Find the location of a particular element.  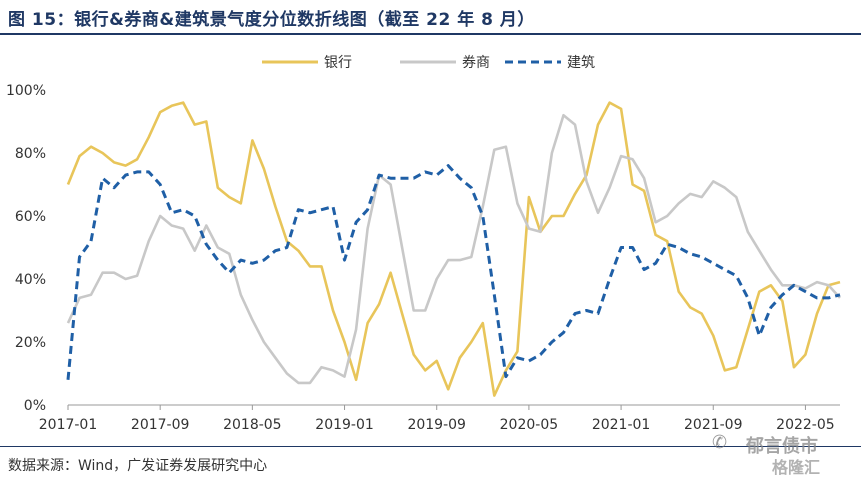

legend-label: 银行 is located at coordinates (338, 63).